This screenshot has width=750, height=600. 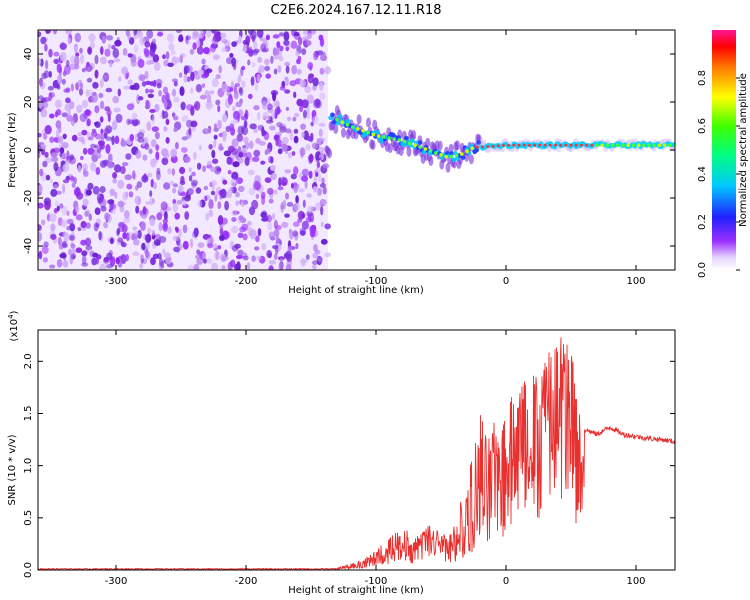 What do you see at coordinates (12, 469) in the screenshot?
I see `snr-y-label: SNR (10 * v/v)` at bounding box center [12, 469].